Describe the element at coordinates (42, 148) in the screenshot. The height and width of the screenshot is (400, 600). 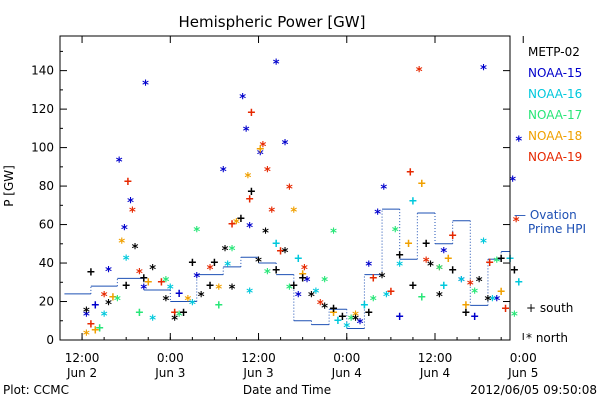
I see `y-tick-label: 100` at that location.